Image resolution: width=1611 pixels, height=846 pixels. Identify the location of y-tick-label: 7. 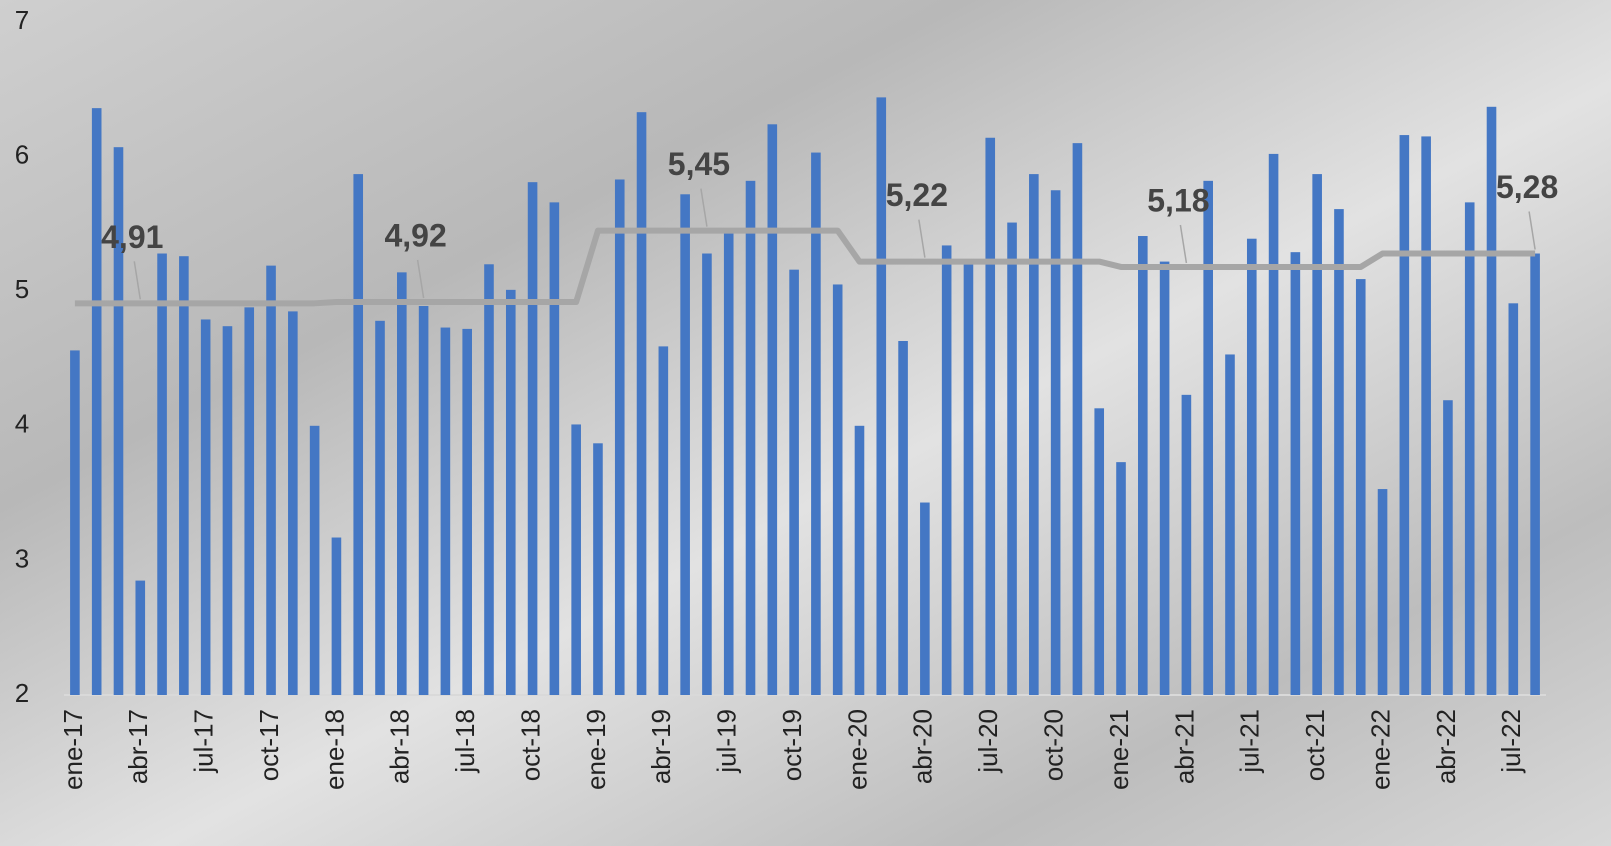
(22, 20).